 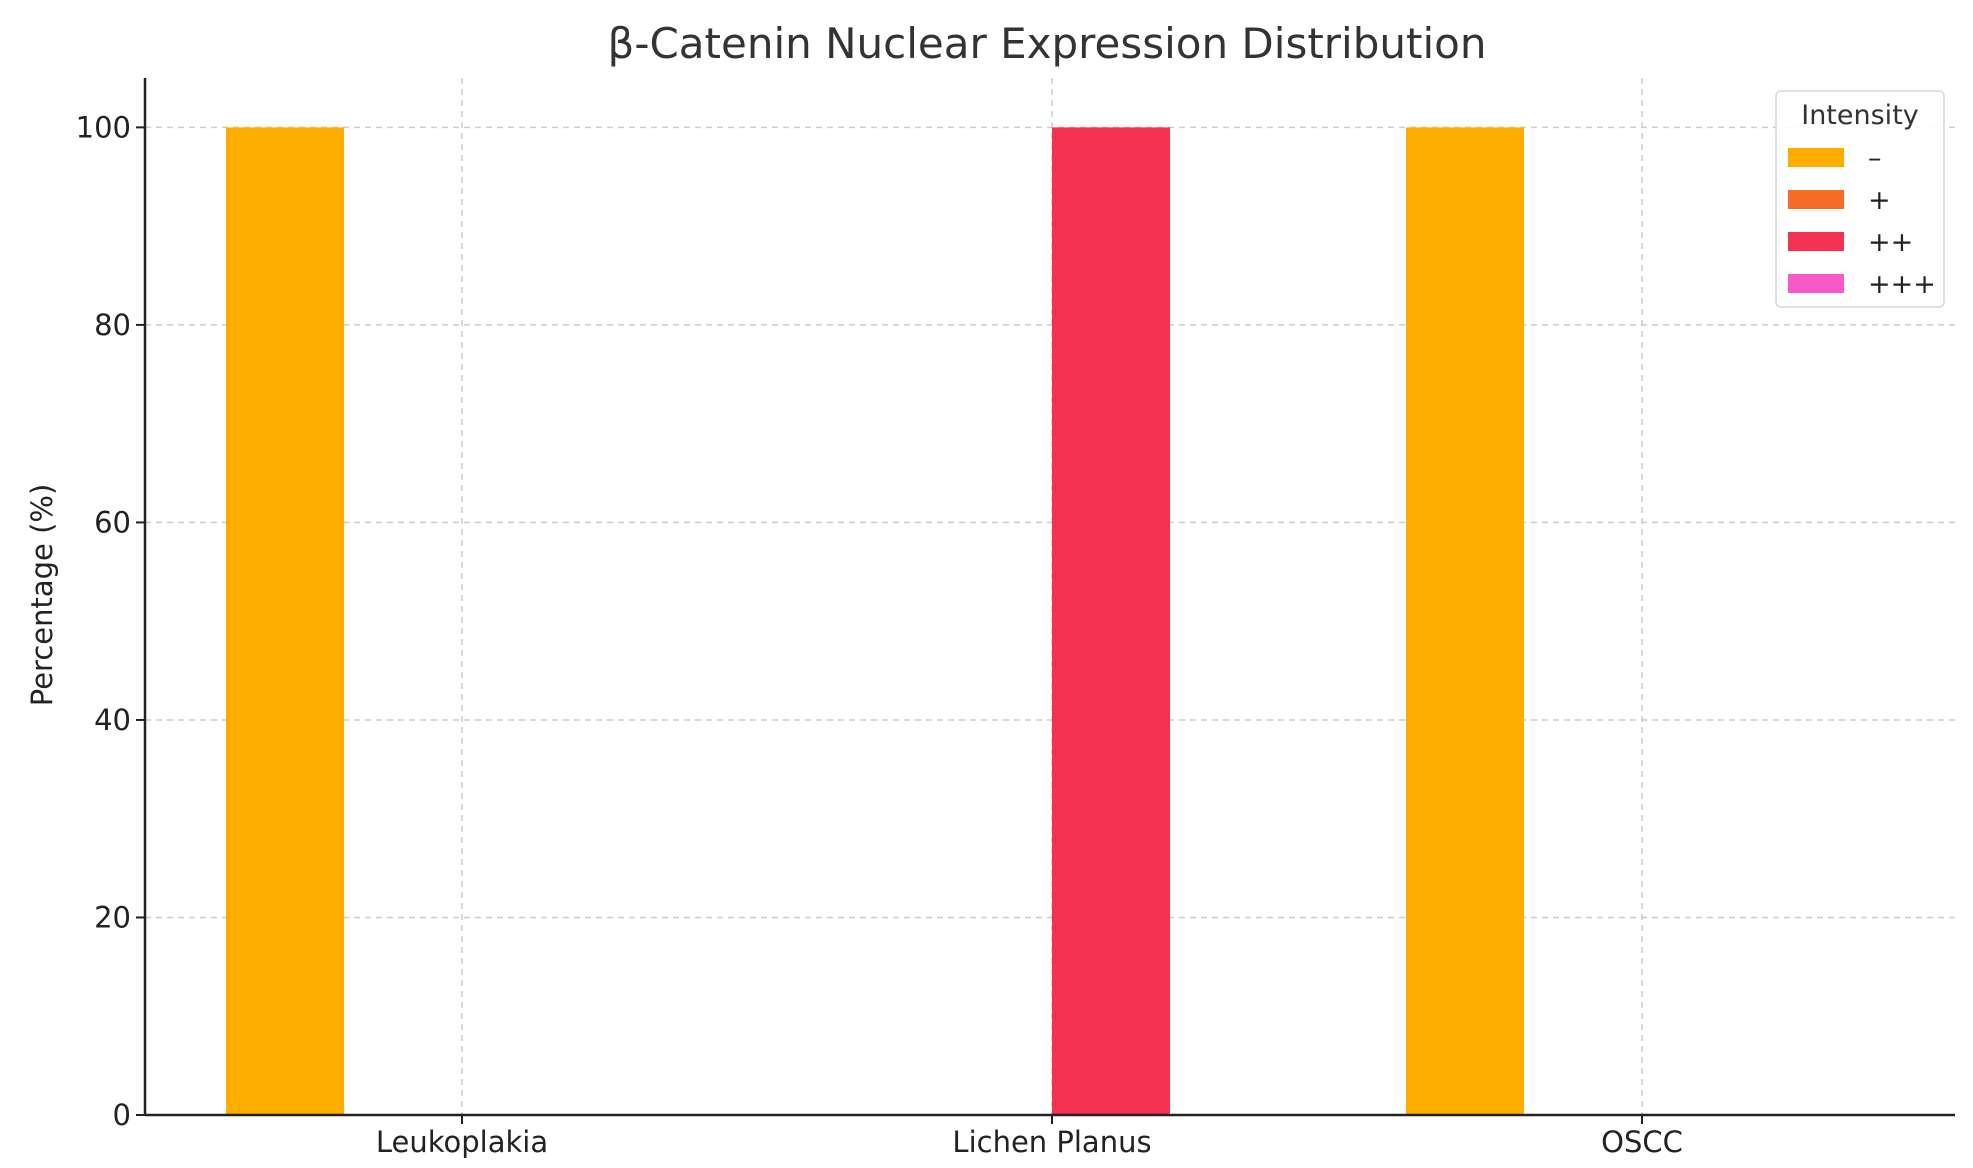 I want to click on legend-entry-label: +++, so click(x=1902, y=284).